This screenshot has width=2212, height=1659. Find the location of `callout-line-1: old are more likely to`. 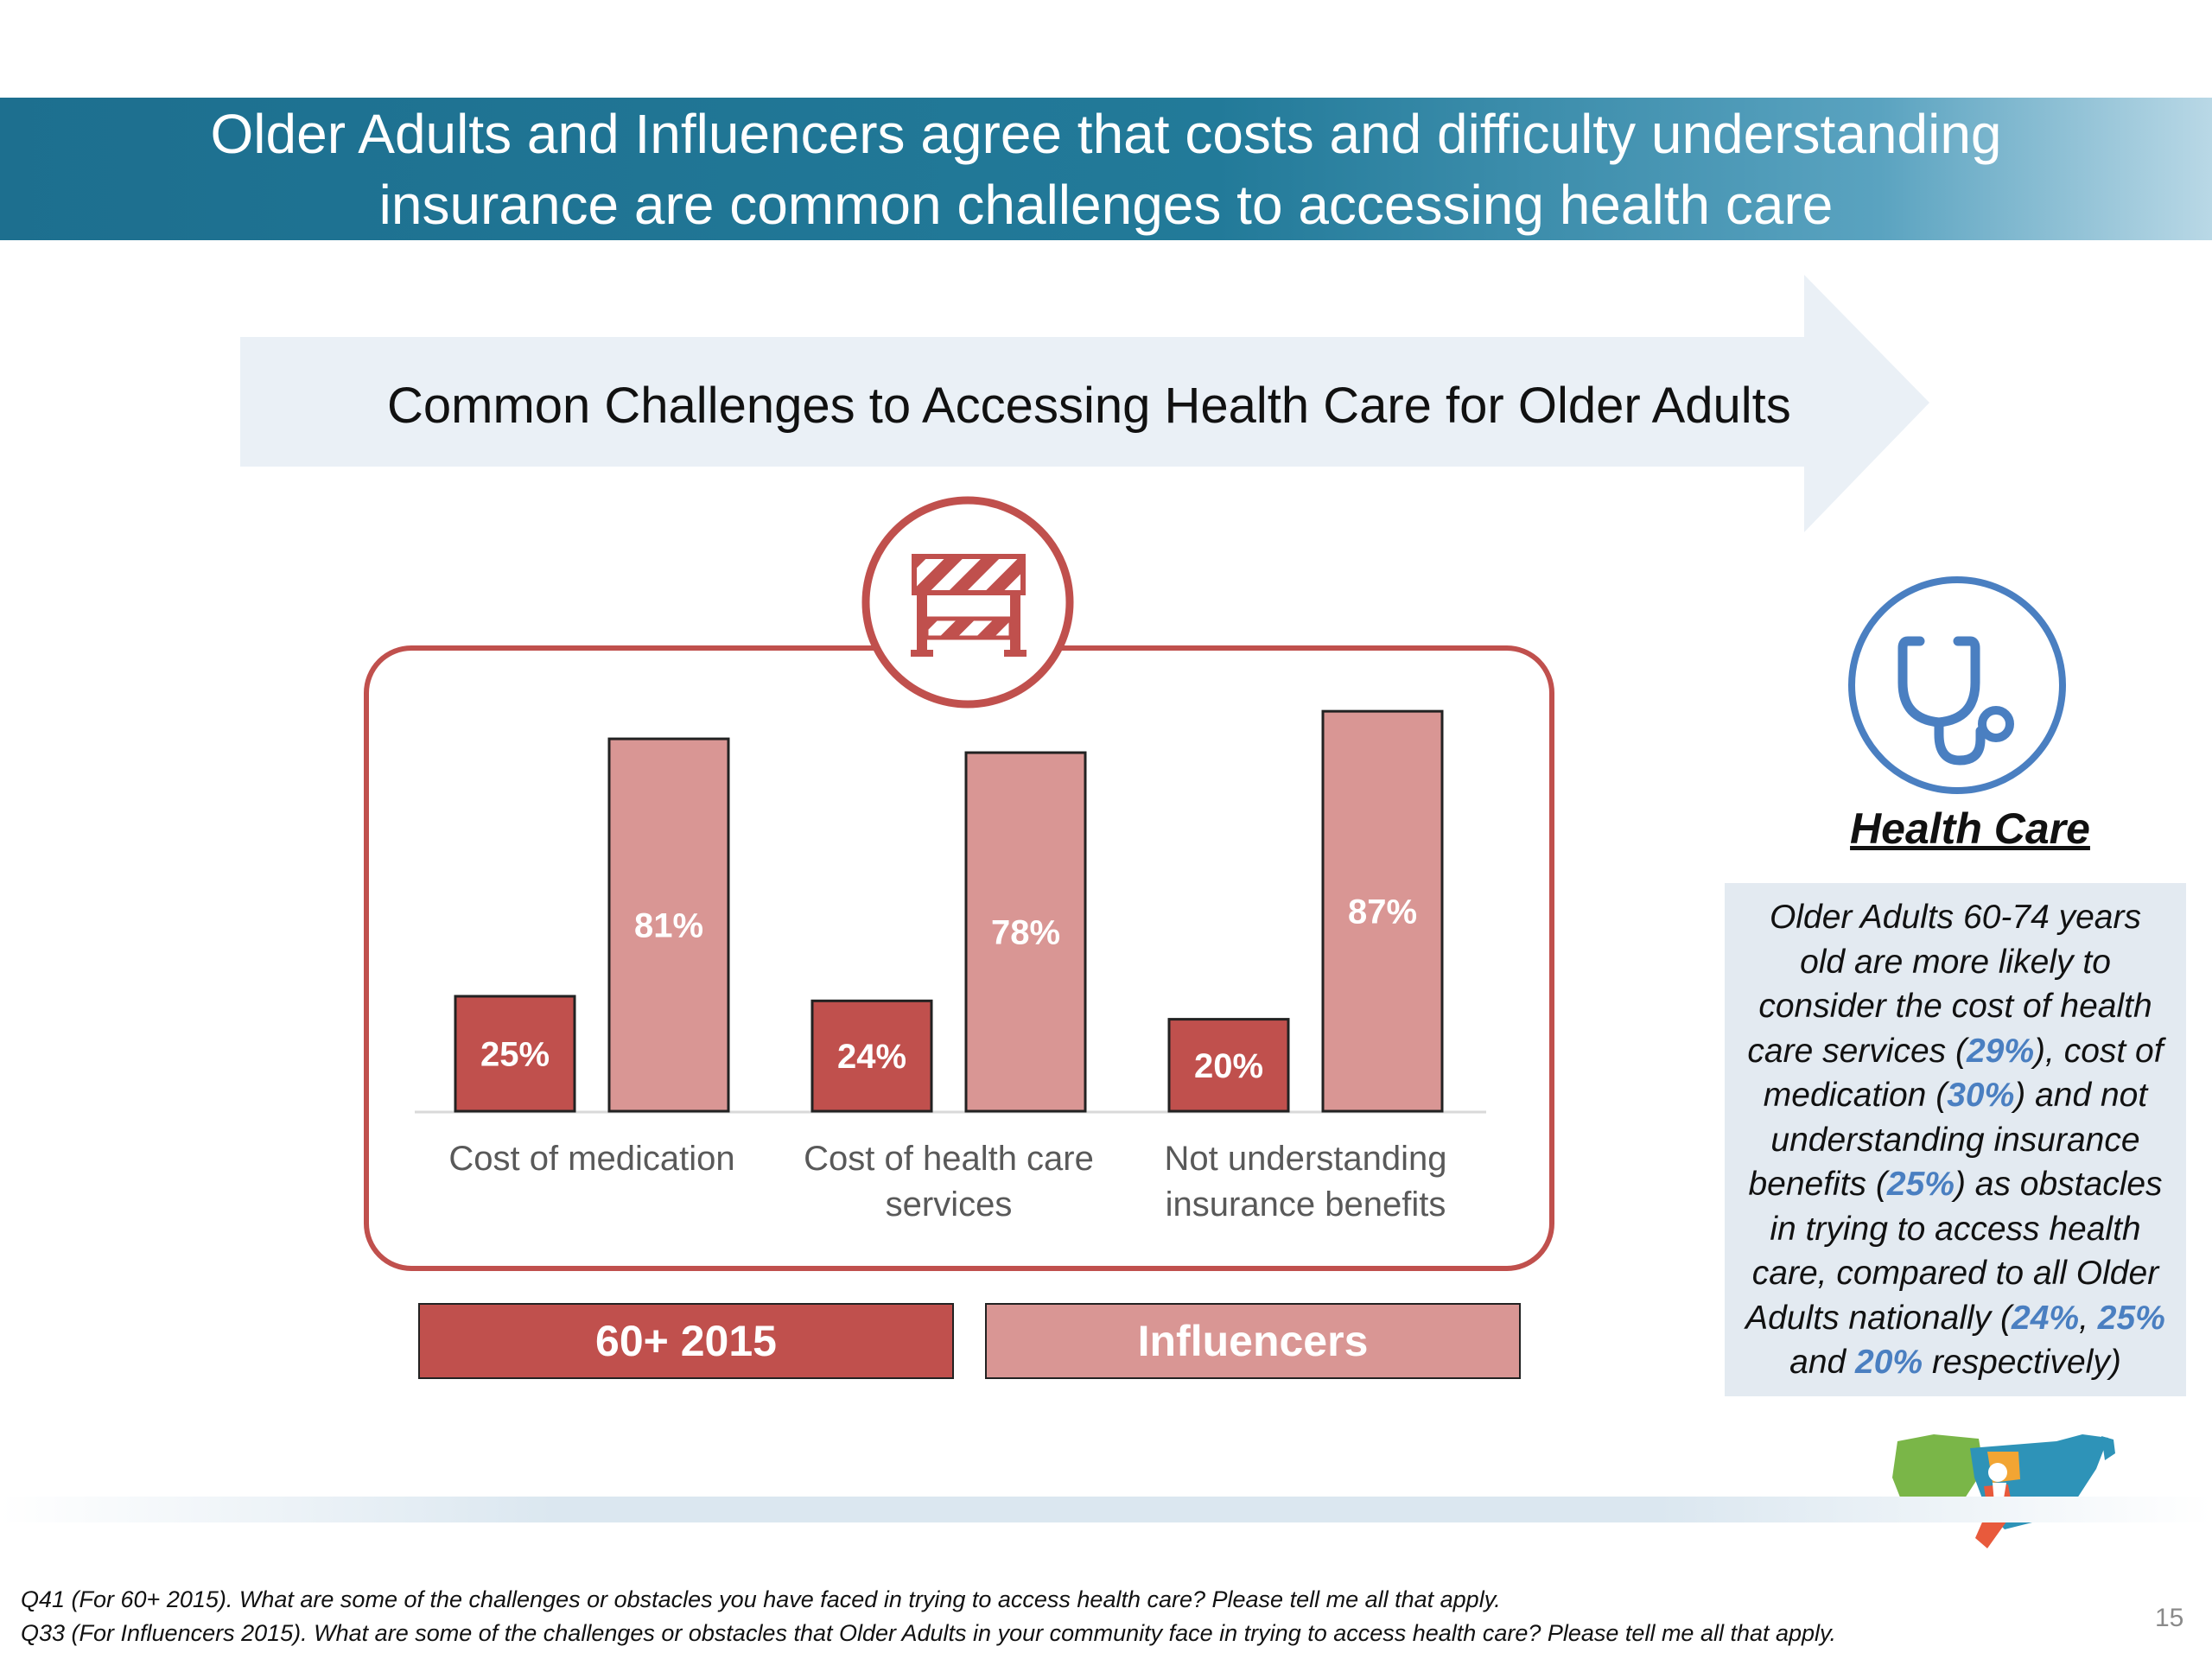

callout-line-1: old are more likely to is located at coordinates (1955, 963).